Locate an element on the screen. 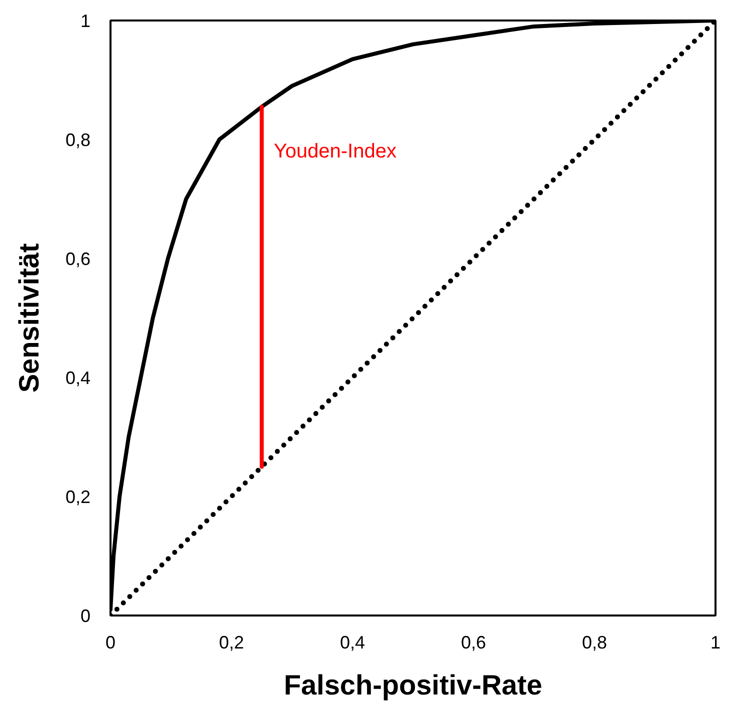 The width and height of the screenshot is (735, 720). y-tick-label: 0,6 is located at coordinates (78, 259).